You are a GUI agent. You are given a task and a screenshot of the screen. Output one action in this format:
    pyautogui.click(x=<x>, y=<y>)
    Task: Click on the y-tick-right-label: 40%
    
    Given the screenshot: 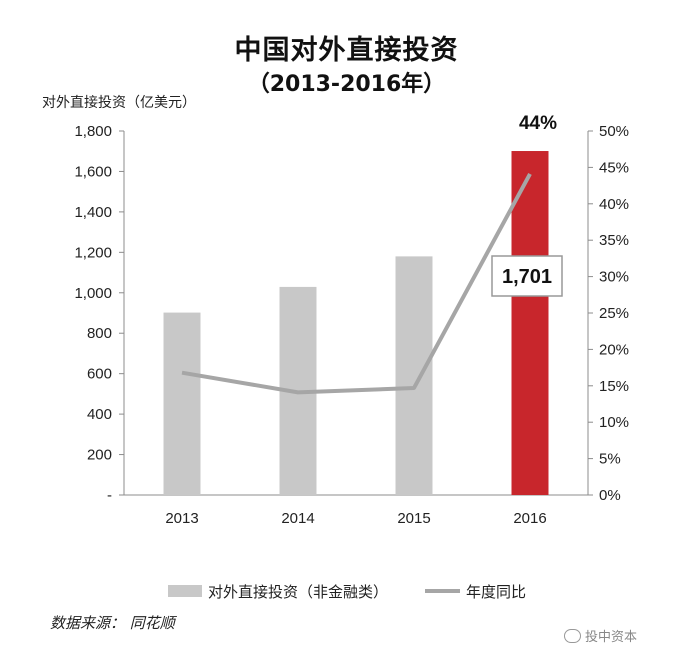 What is the action you would take?
    pyautogui.click(x=614, y=204)
    